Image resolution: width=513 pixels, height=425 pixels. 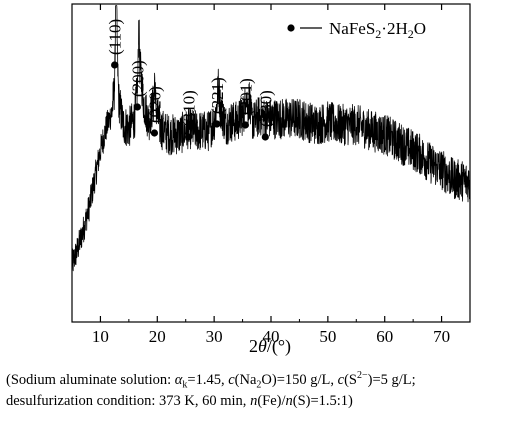 What do you see at coordinates (441, 336) in the screenshot?
I see `x-tick-label: 70` at bounding box center [441, 336].